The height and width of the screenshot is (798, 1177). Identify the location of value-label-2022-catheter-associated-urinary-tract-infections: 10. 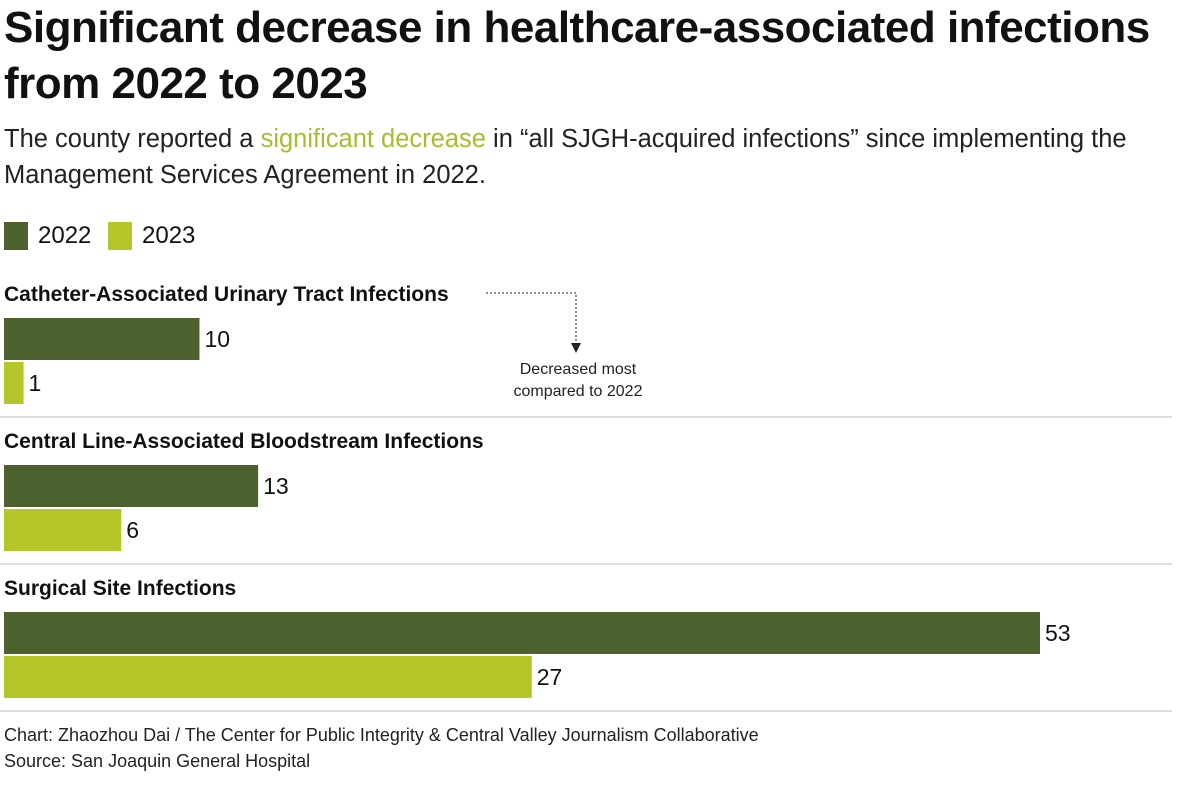
(217, 339).